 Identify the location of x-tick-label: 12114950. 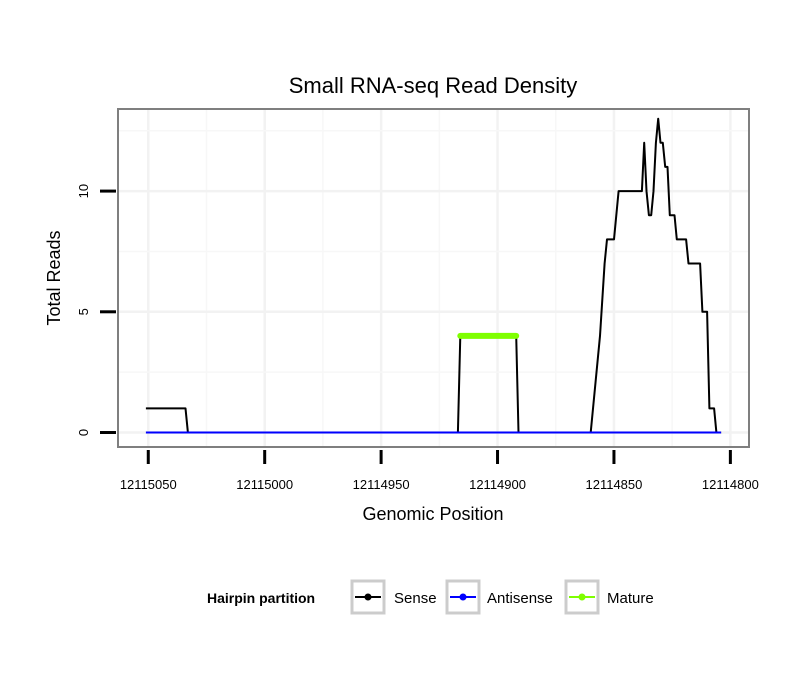
(381, 484).